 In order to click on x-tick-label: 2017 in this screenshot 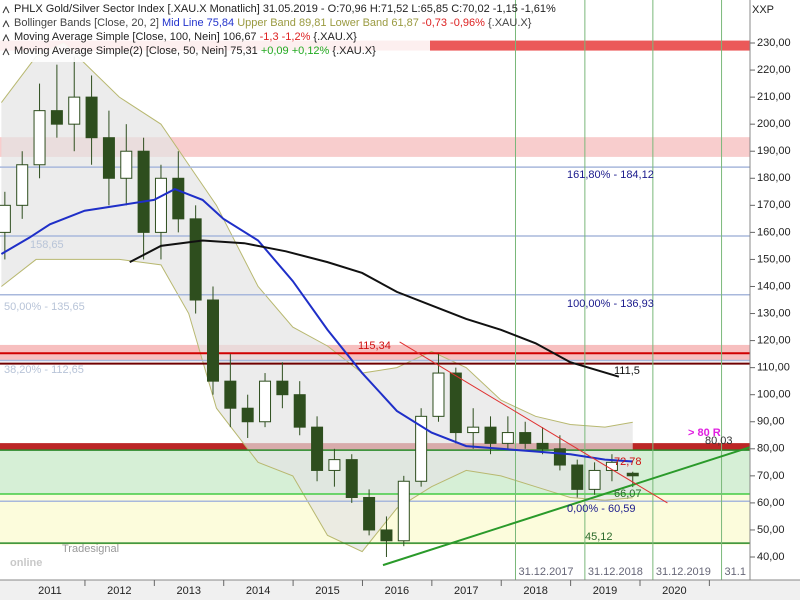, I will do `click(466, 591)`.